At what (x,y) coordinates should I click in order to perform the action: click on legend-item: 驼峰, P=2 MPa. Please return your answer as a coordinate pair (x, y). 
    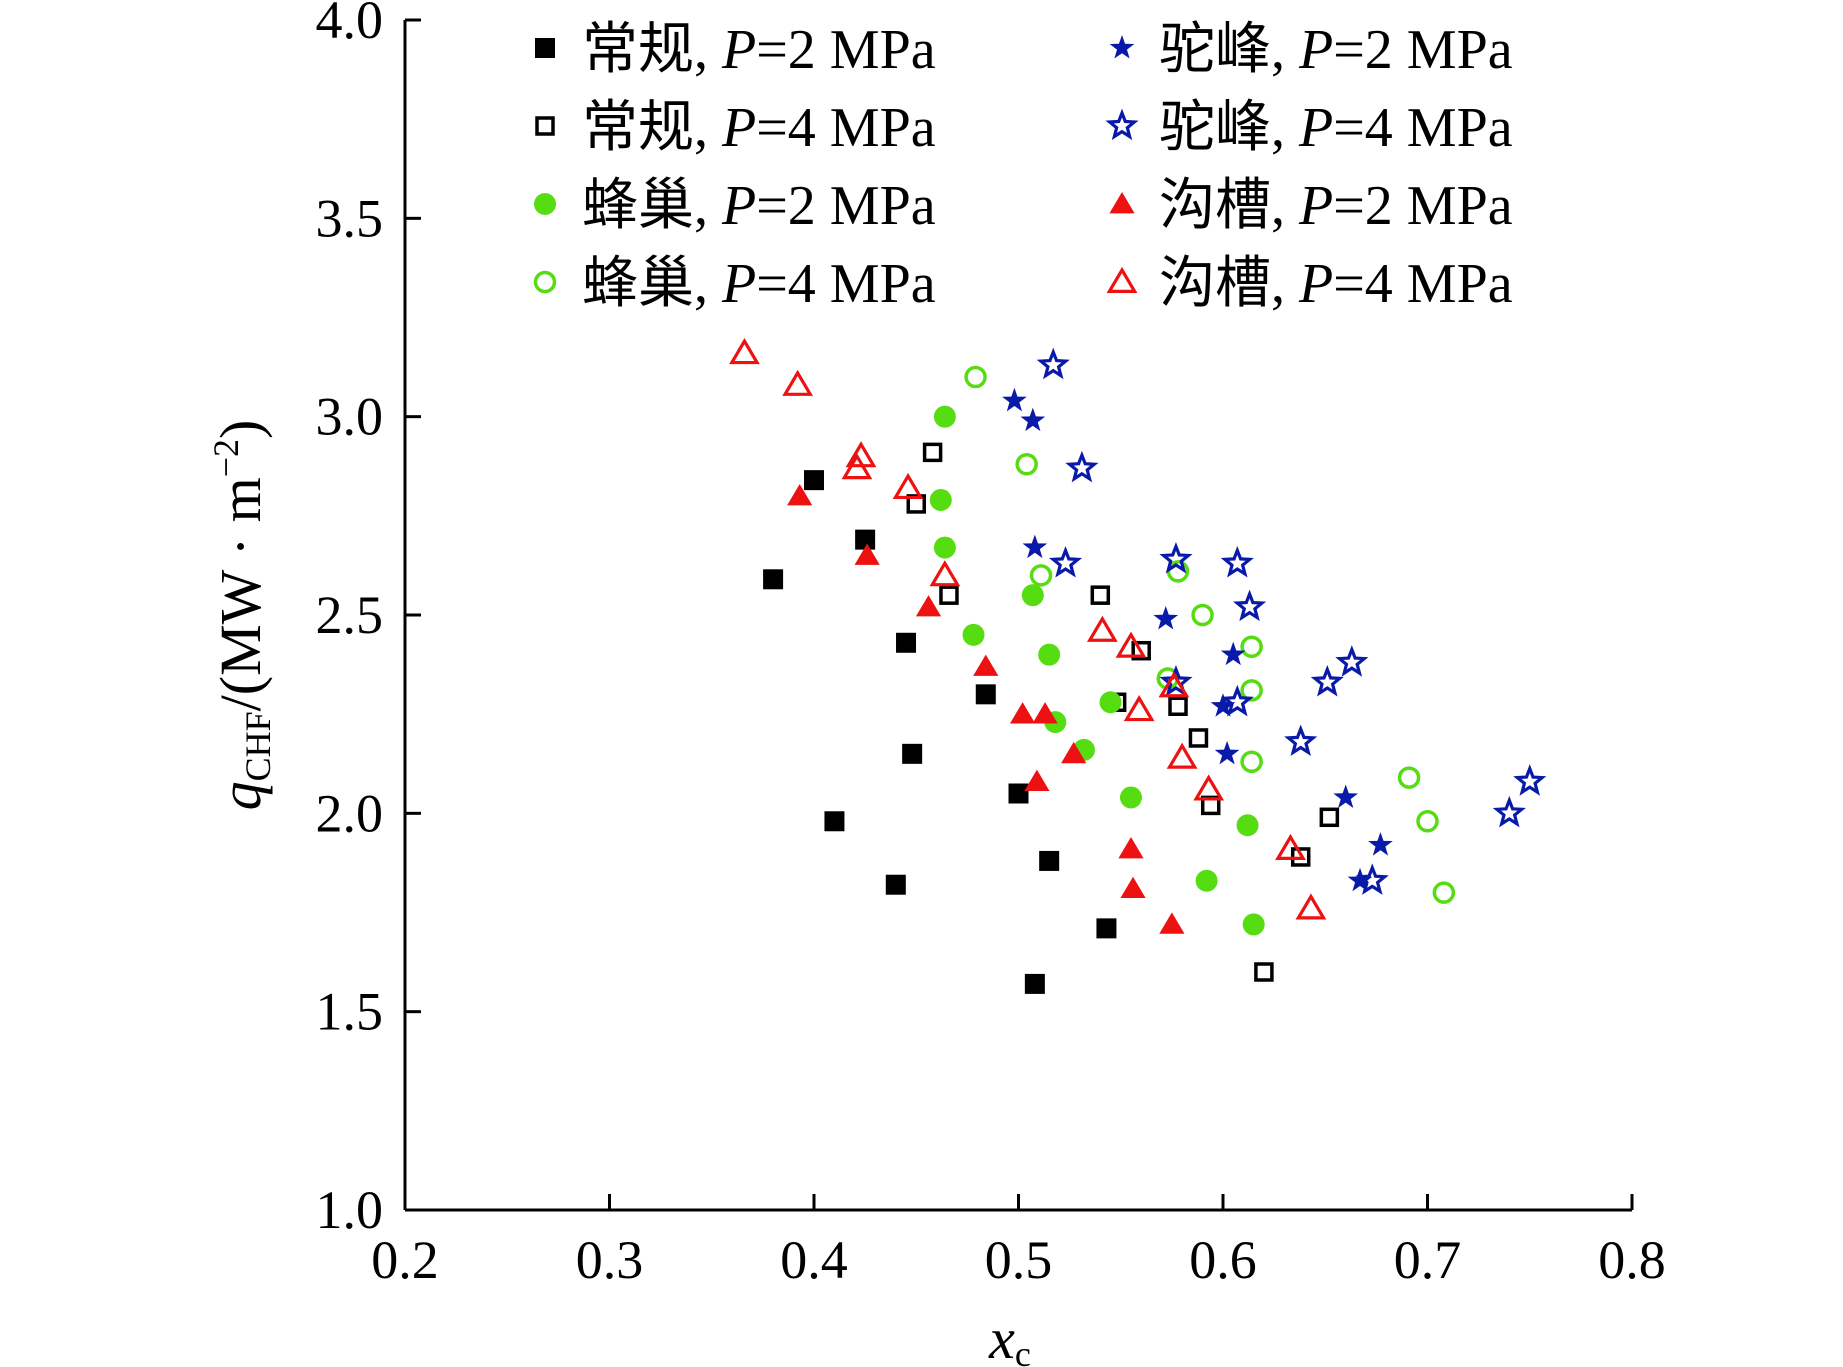
    Looking at the image, I should click on (1311, 50).